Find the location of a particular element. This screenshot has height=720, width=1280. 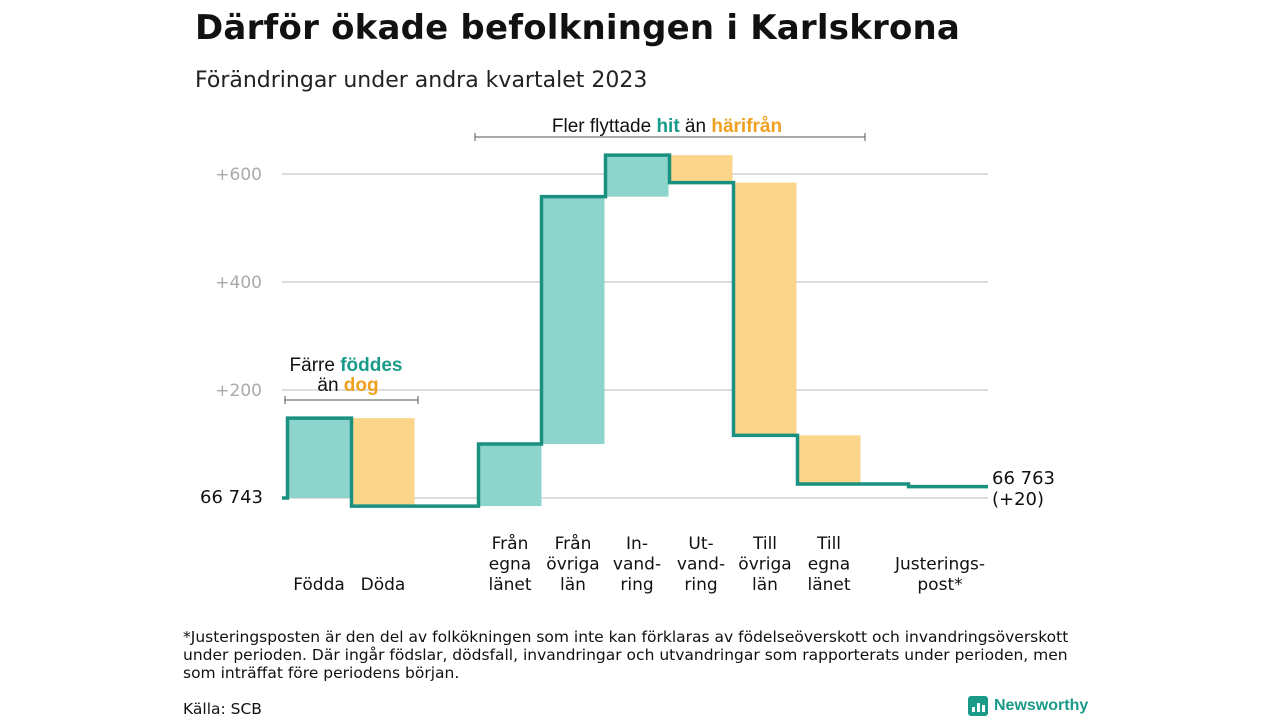

y-axis-ticks: +200 +400 +600 is located at coordinates (238, 283).